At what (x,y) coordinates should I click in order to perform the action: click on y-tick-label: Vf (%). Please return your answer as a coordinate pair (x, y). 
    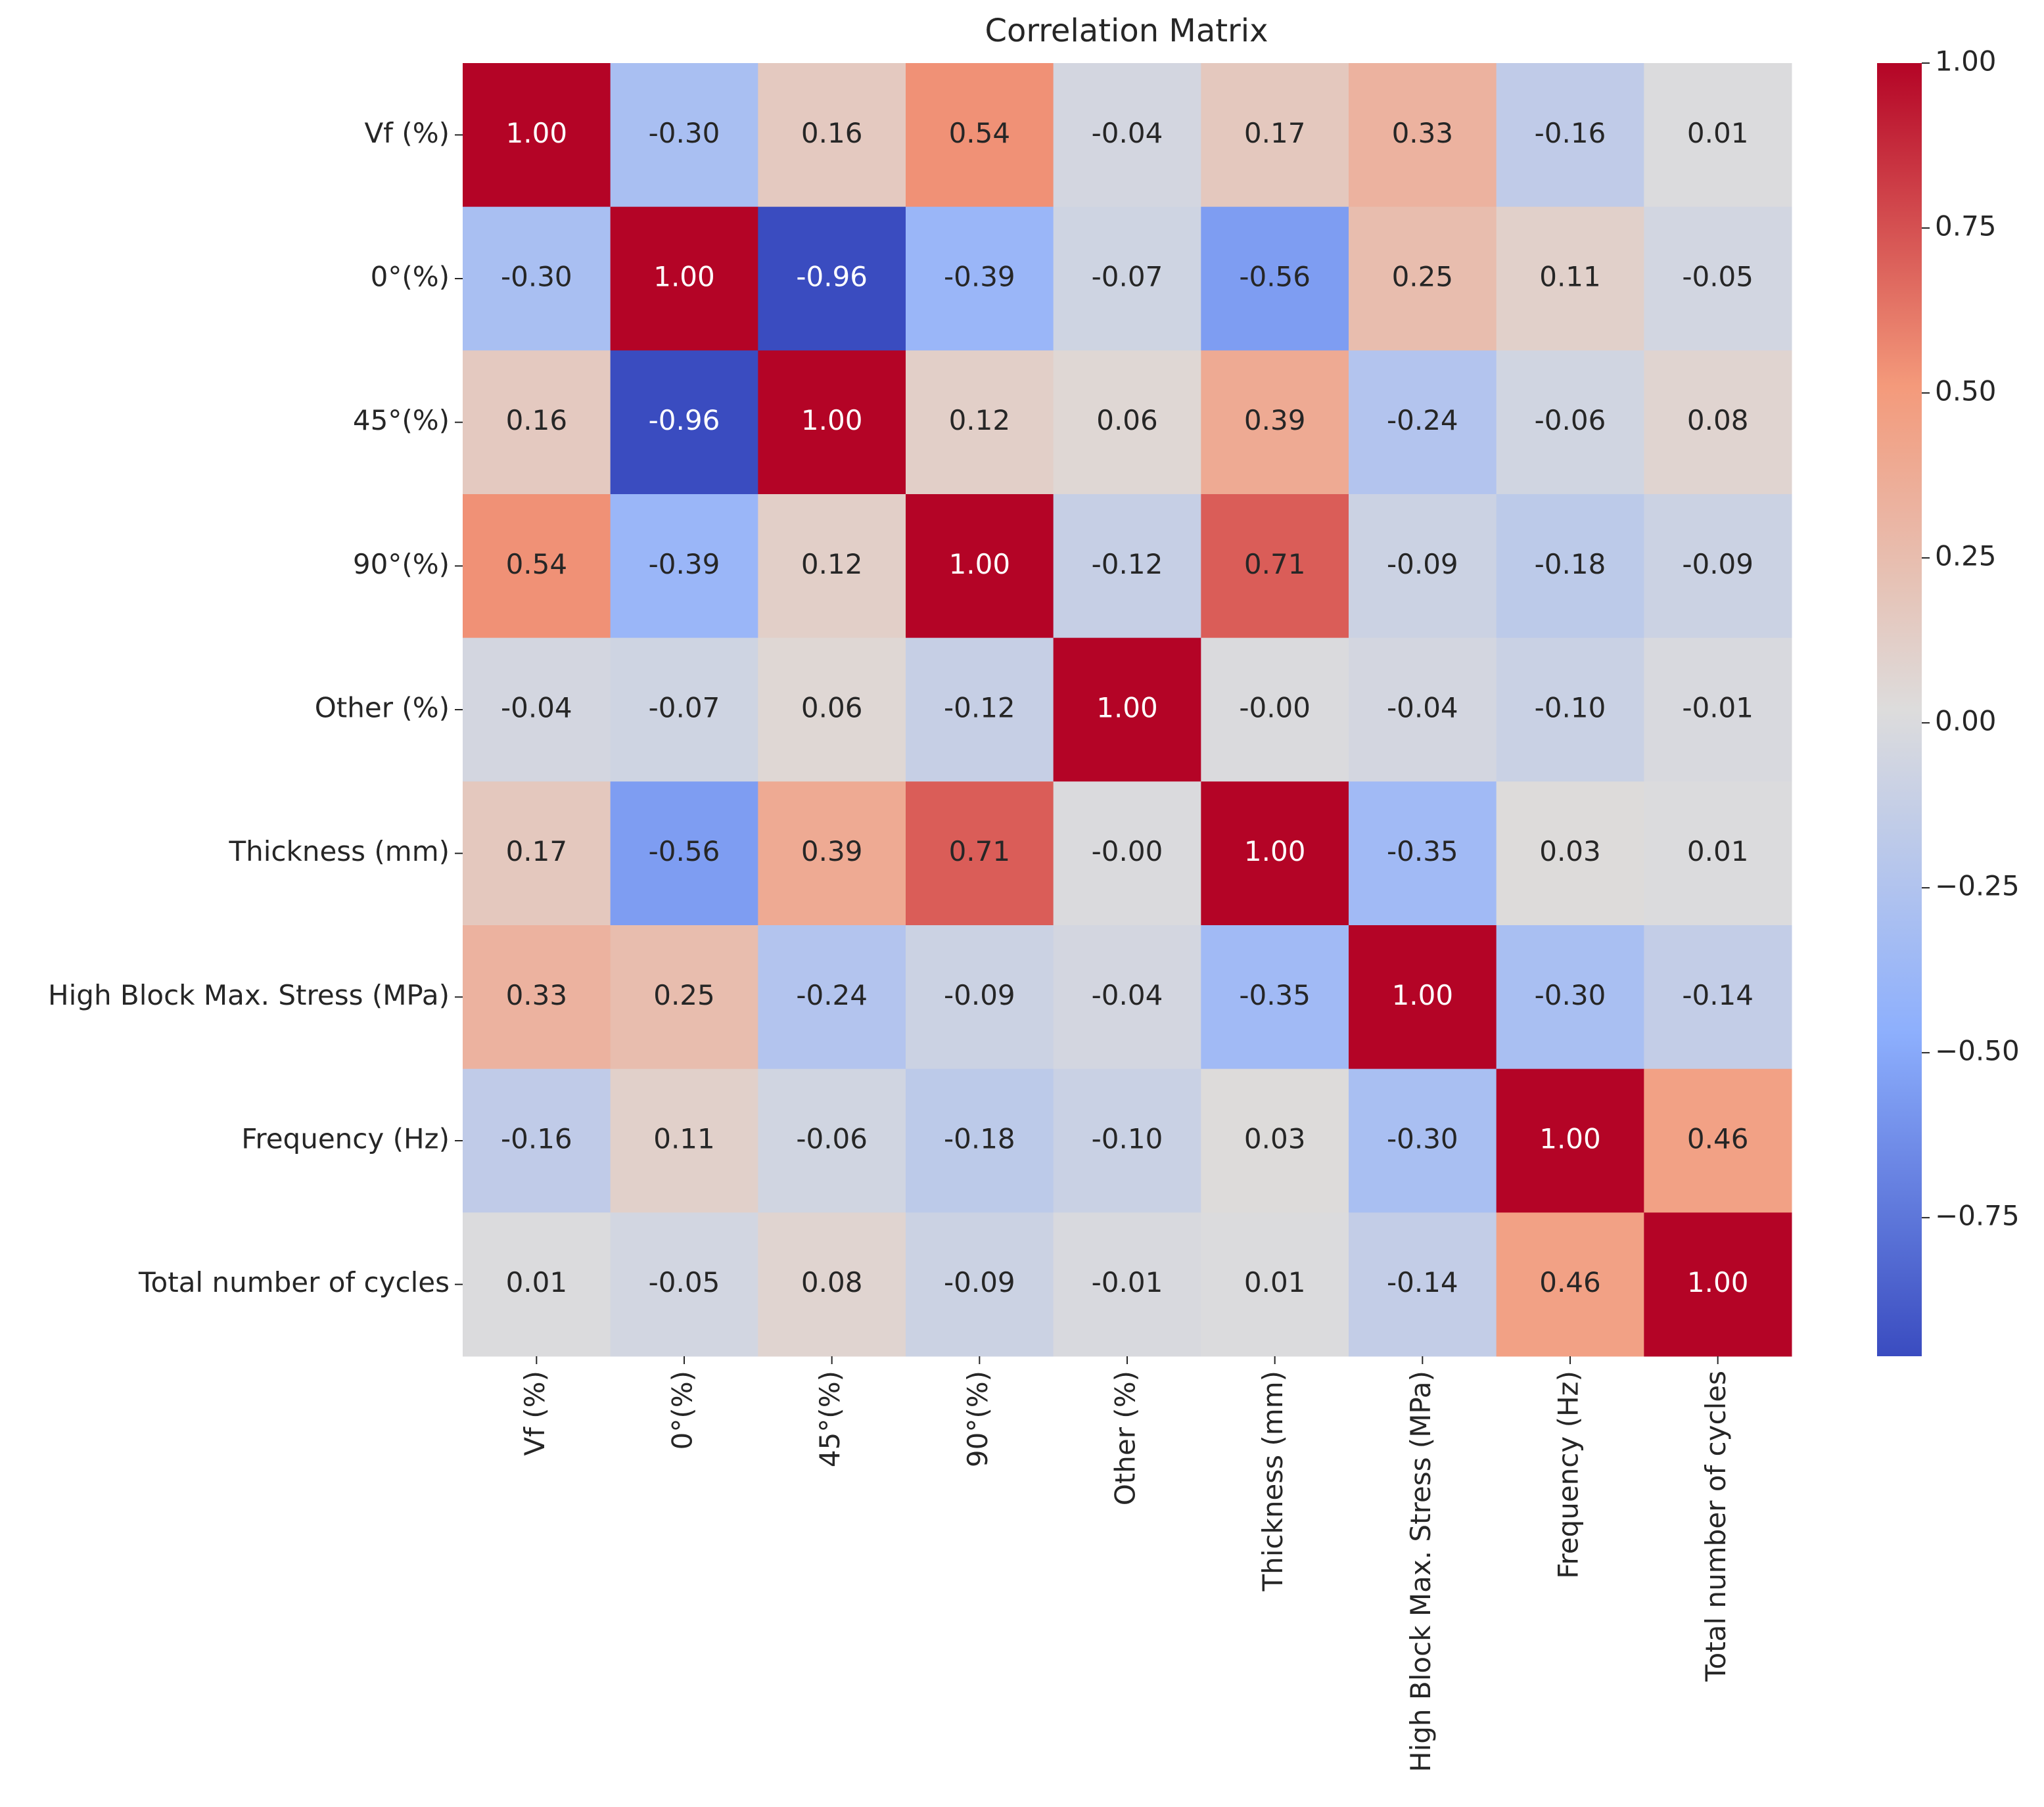
    Looking at the image, I should click on (407, 133).